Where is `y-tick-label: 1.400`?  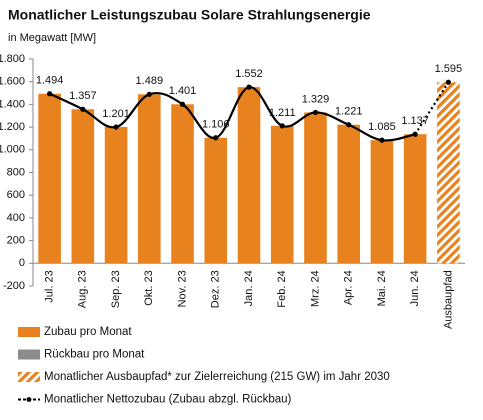 y-tick-label: 1.400 is located at coordinates (12, 104).